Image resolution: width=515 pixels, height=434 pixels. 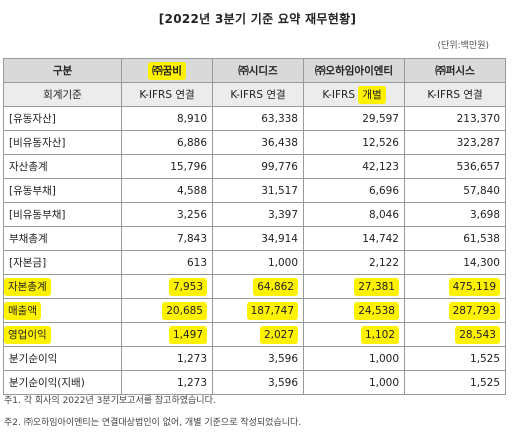 What do you see at coordinates (354, 238) in the screenshot?
I see `value-cell: 14,742` at bounding box center [354, 238].